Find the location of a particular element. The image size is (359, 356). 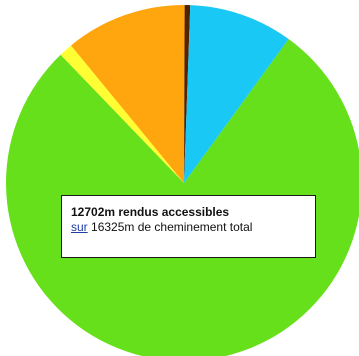

sur-link: sur is located at coordinates (79, 227).